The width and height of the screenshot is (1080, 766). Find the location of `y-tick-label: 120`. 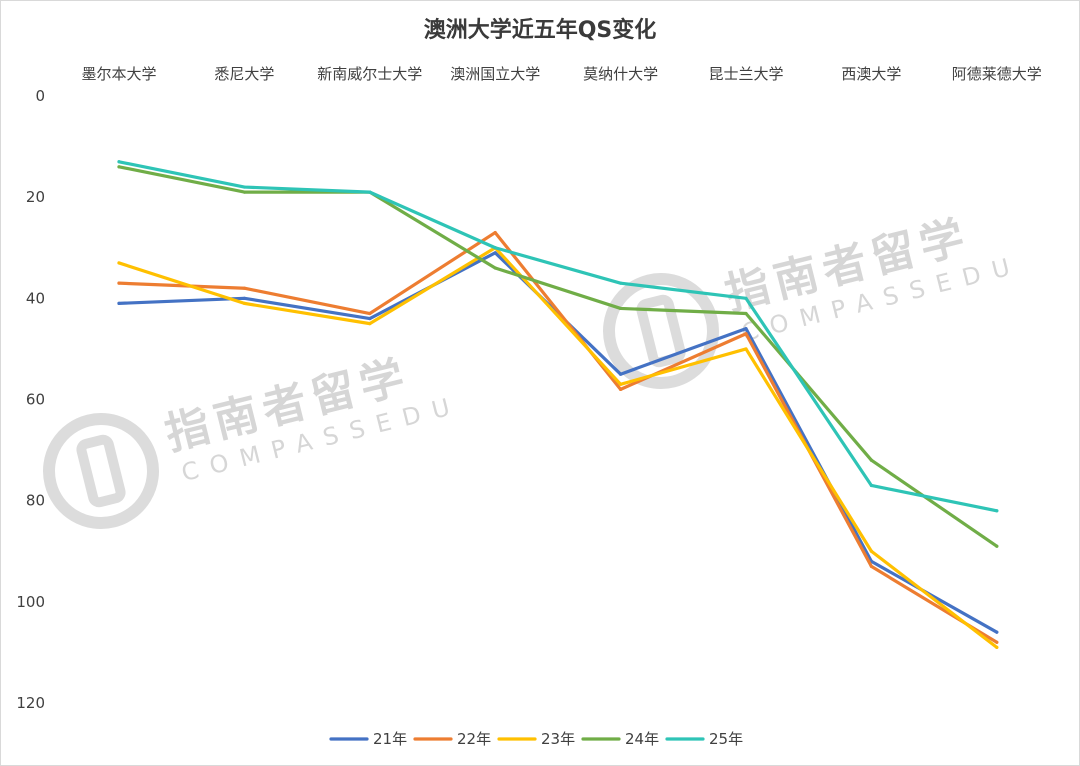

y-tick-label: 120 is located at coordinates (30, 703).